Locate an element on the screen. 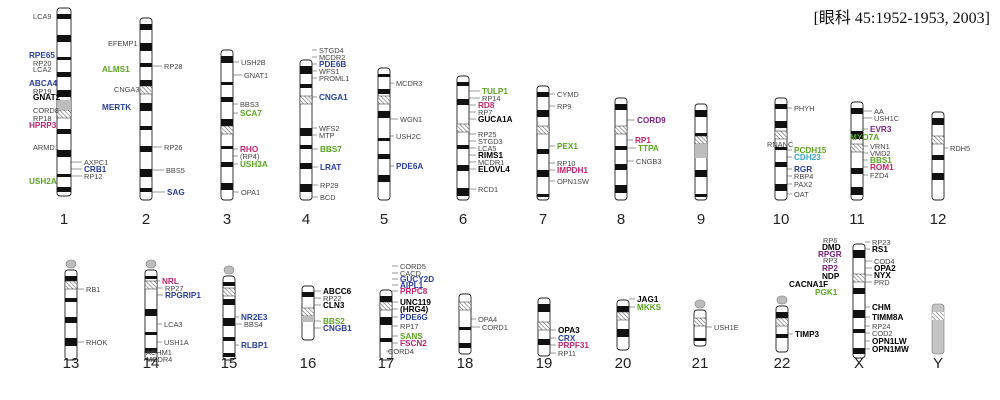  gene-label: USH2C is located at coordinates (409, 136).